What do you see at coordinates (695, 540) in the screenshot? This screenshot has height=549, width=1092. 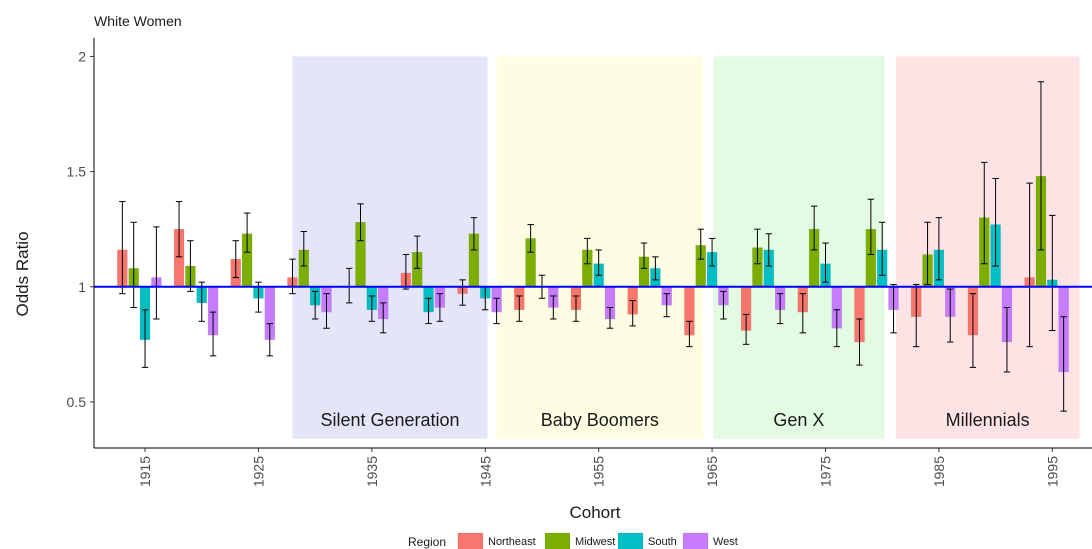 I see `legend-swatch-west` at bounding box center [695, 540].